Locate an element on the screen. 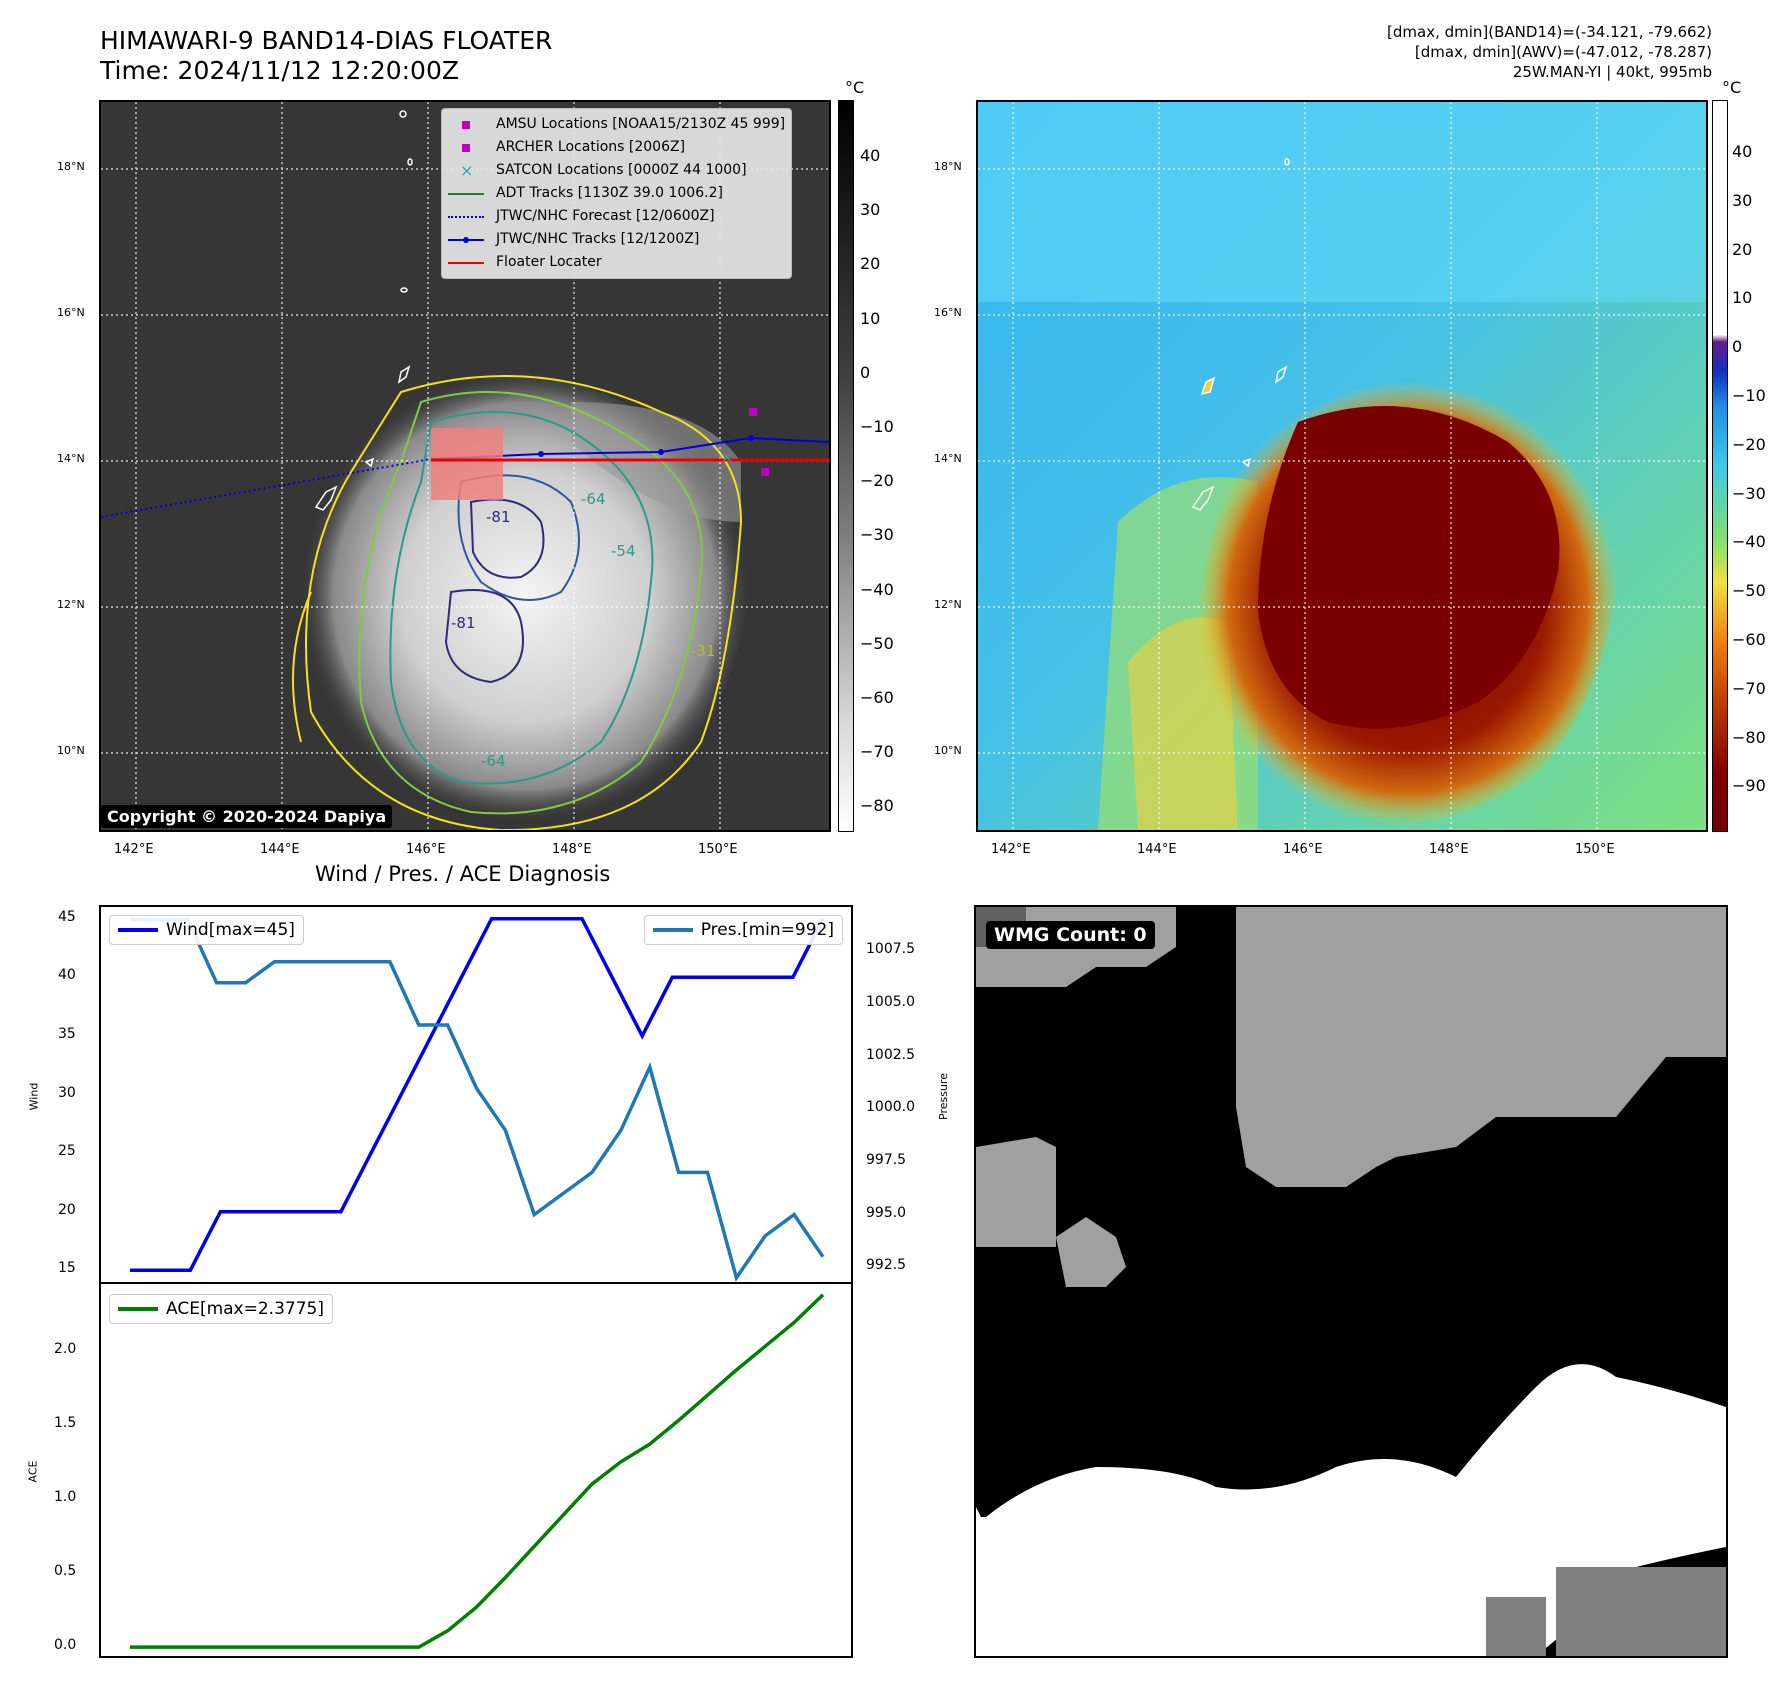  ir-colorbar-tick: 0 is located at coordinates (865, 372).